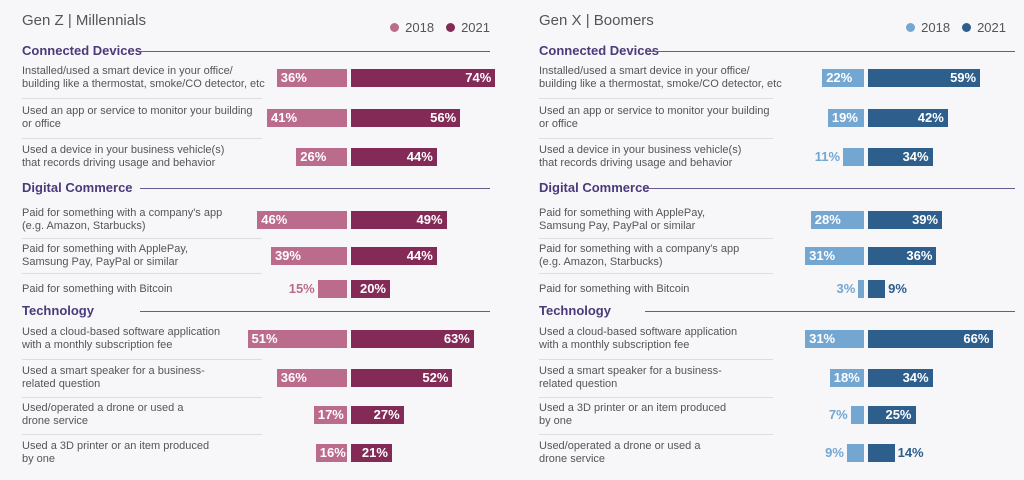  I want to click on bar-2018: 41%, so click(307, 118).